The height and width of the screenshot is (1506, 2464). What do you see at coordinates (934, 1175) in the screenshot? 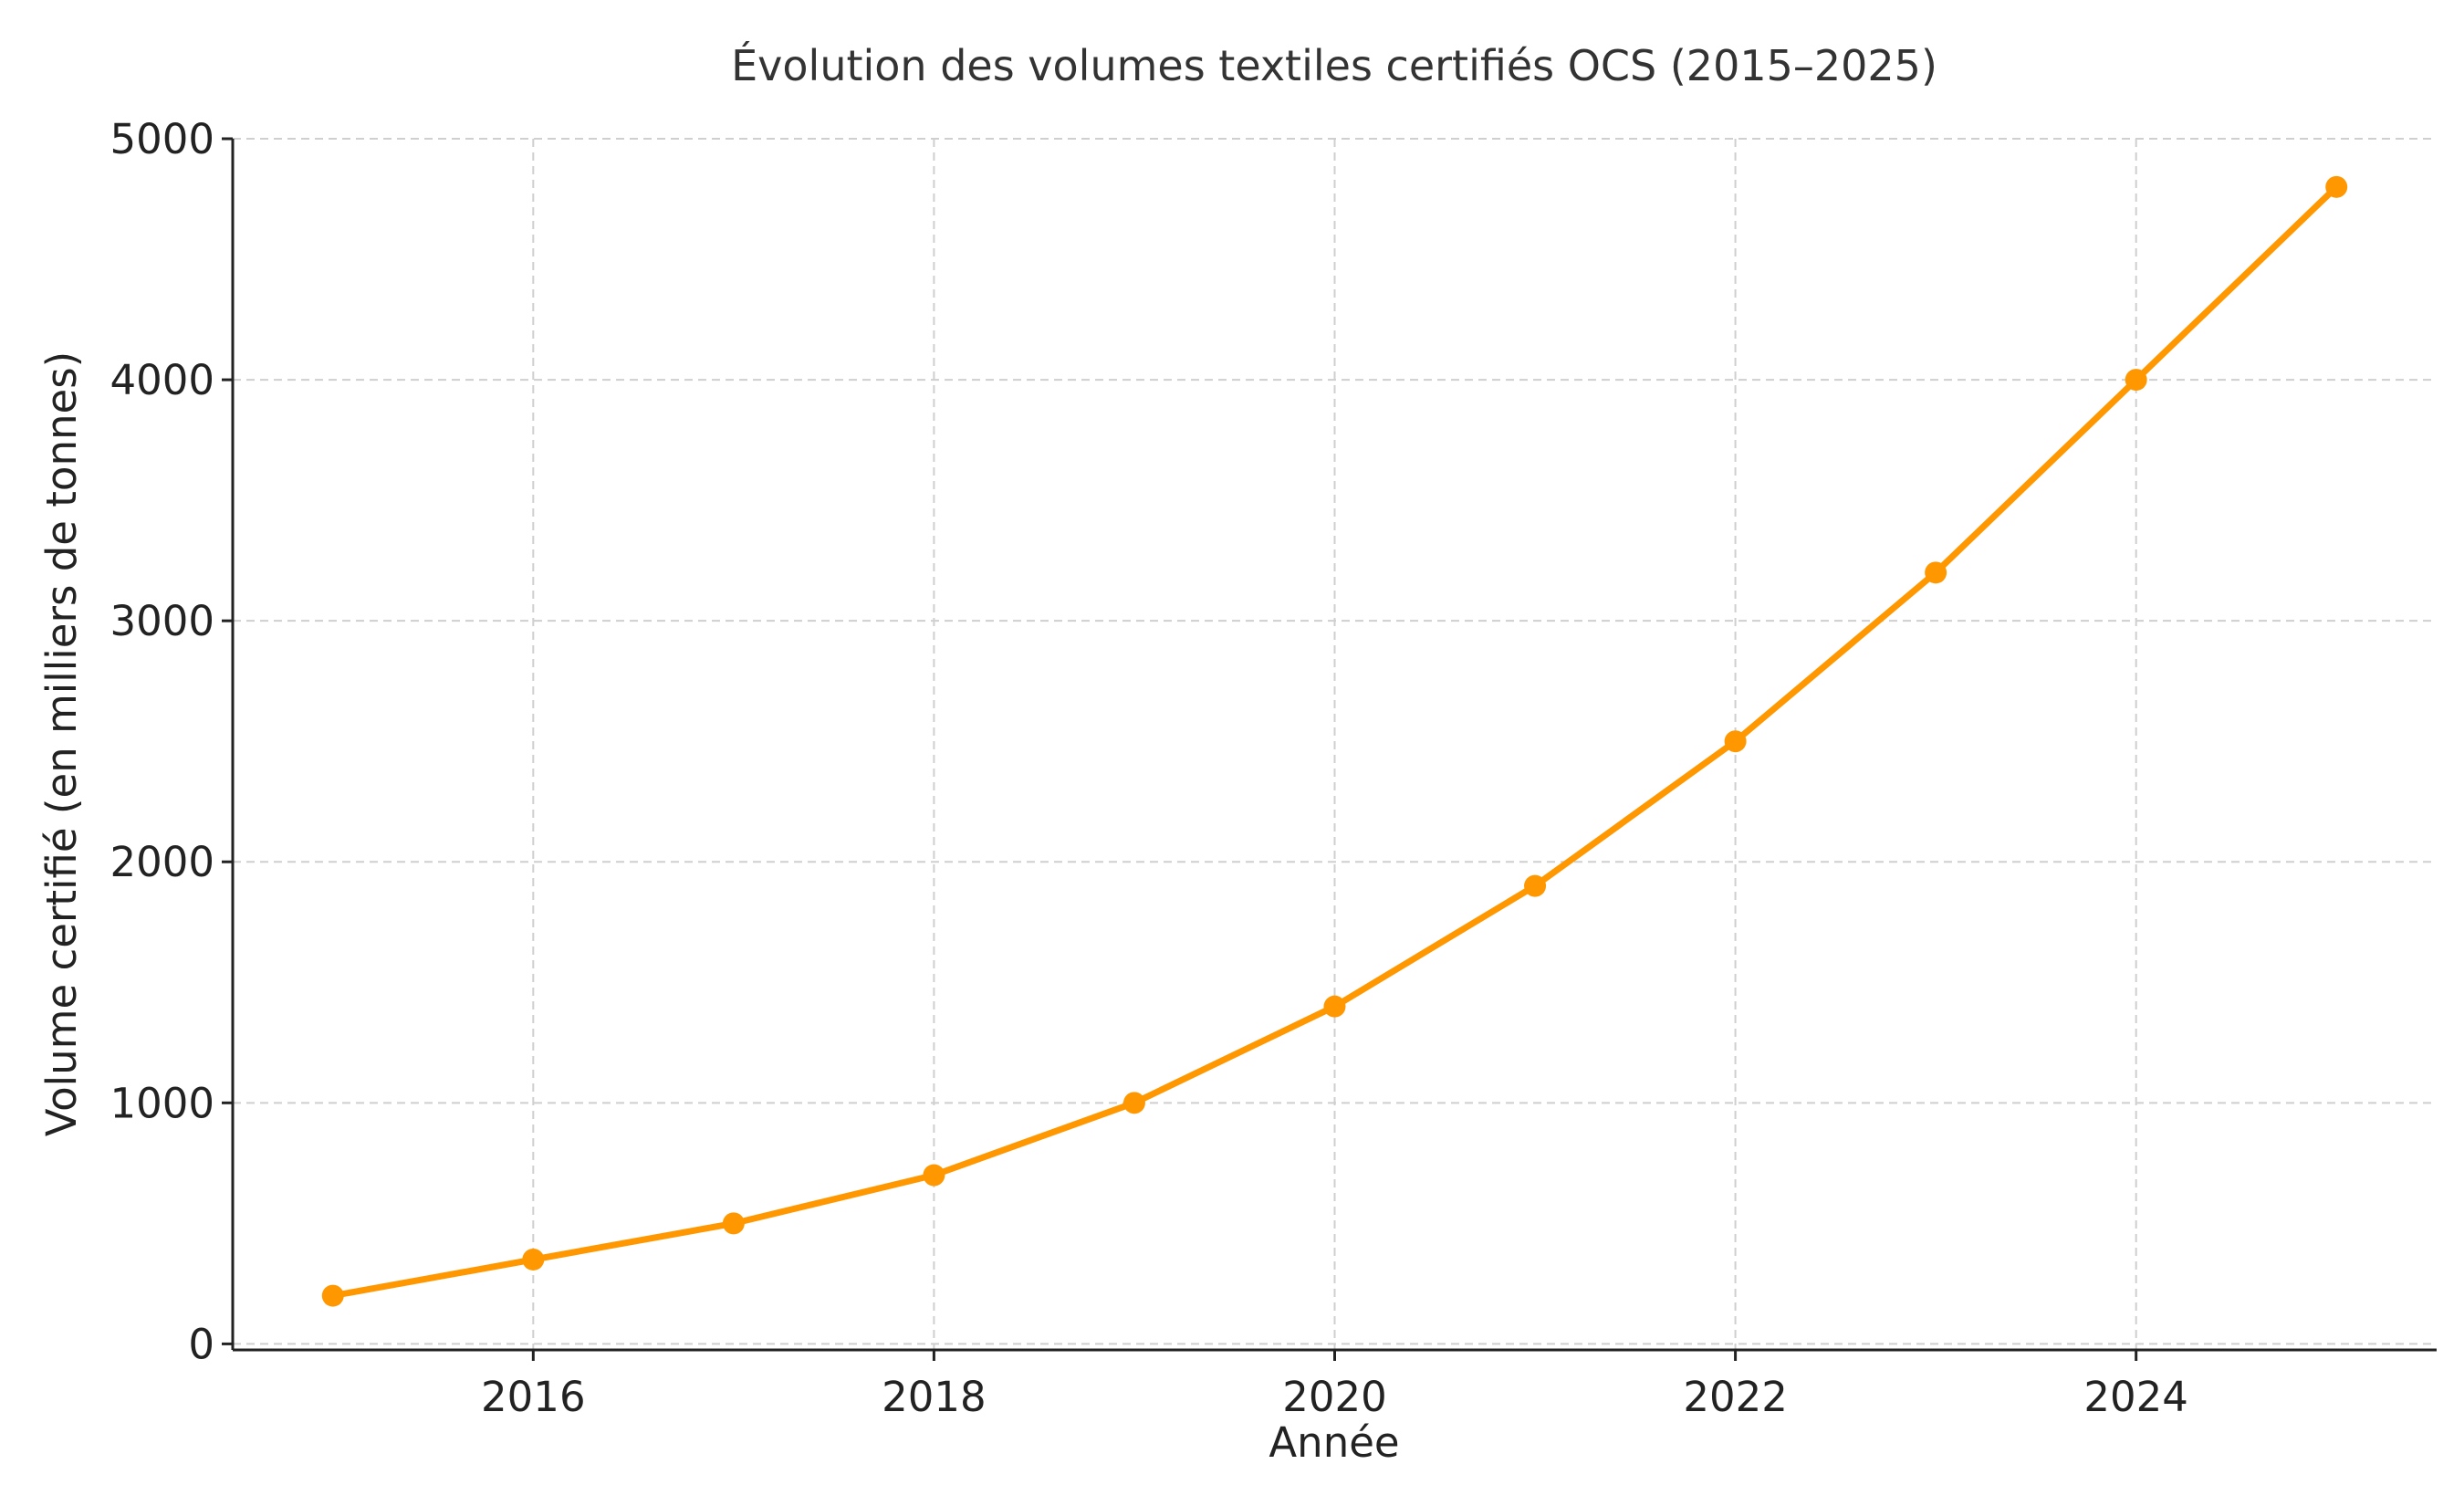
I see `data-point-2018` at bounding box center [934, 1175].